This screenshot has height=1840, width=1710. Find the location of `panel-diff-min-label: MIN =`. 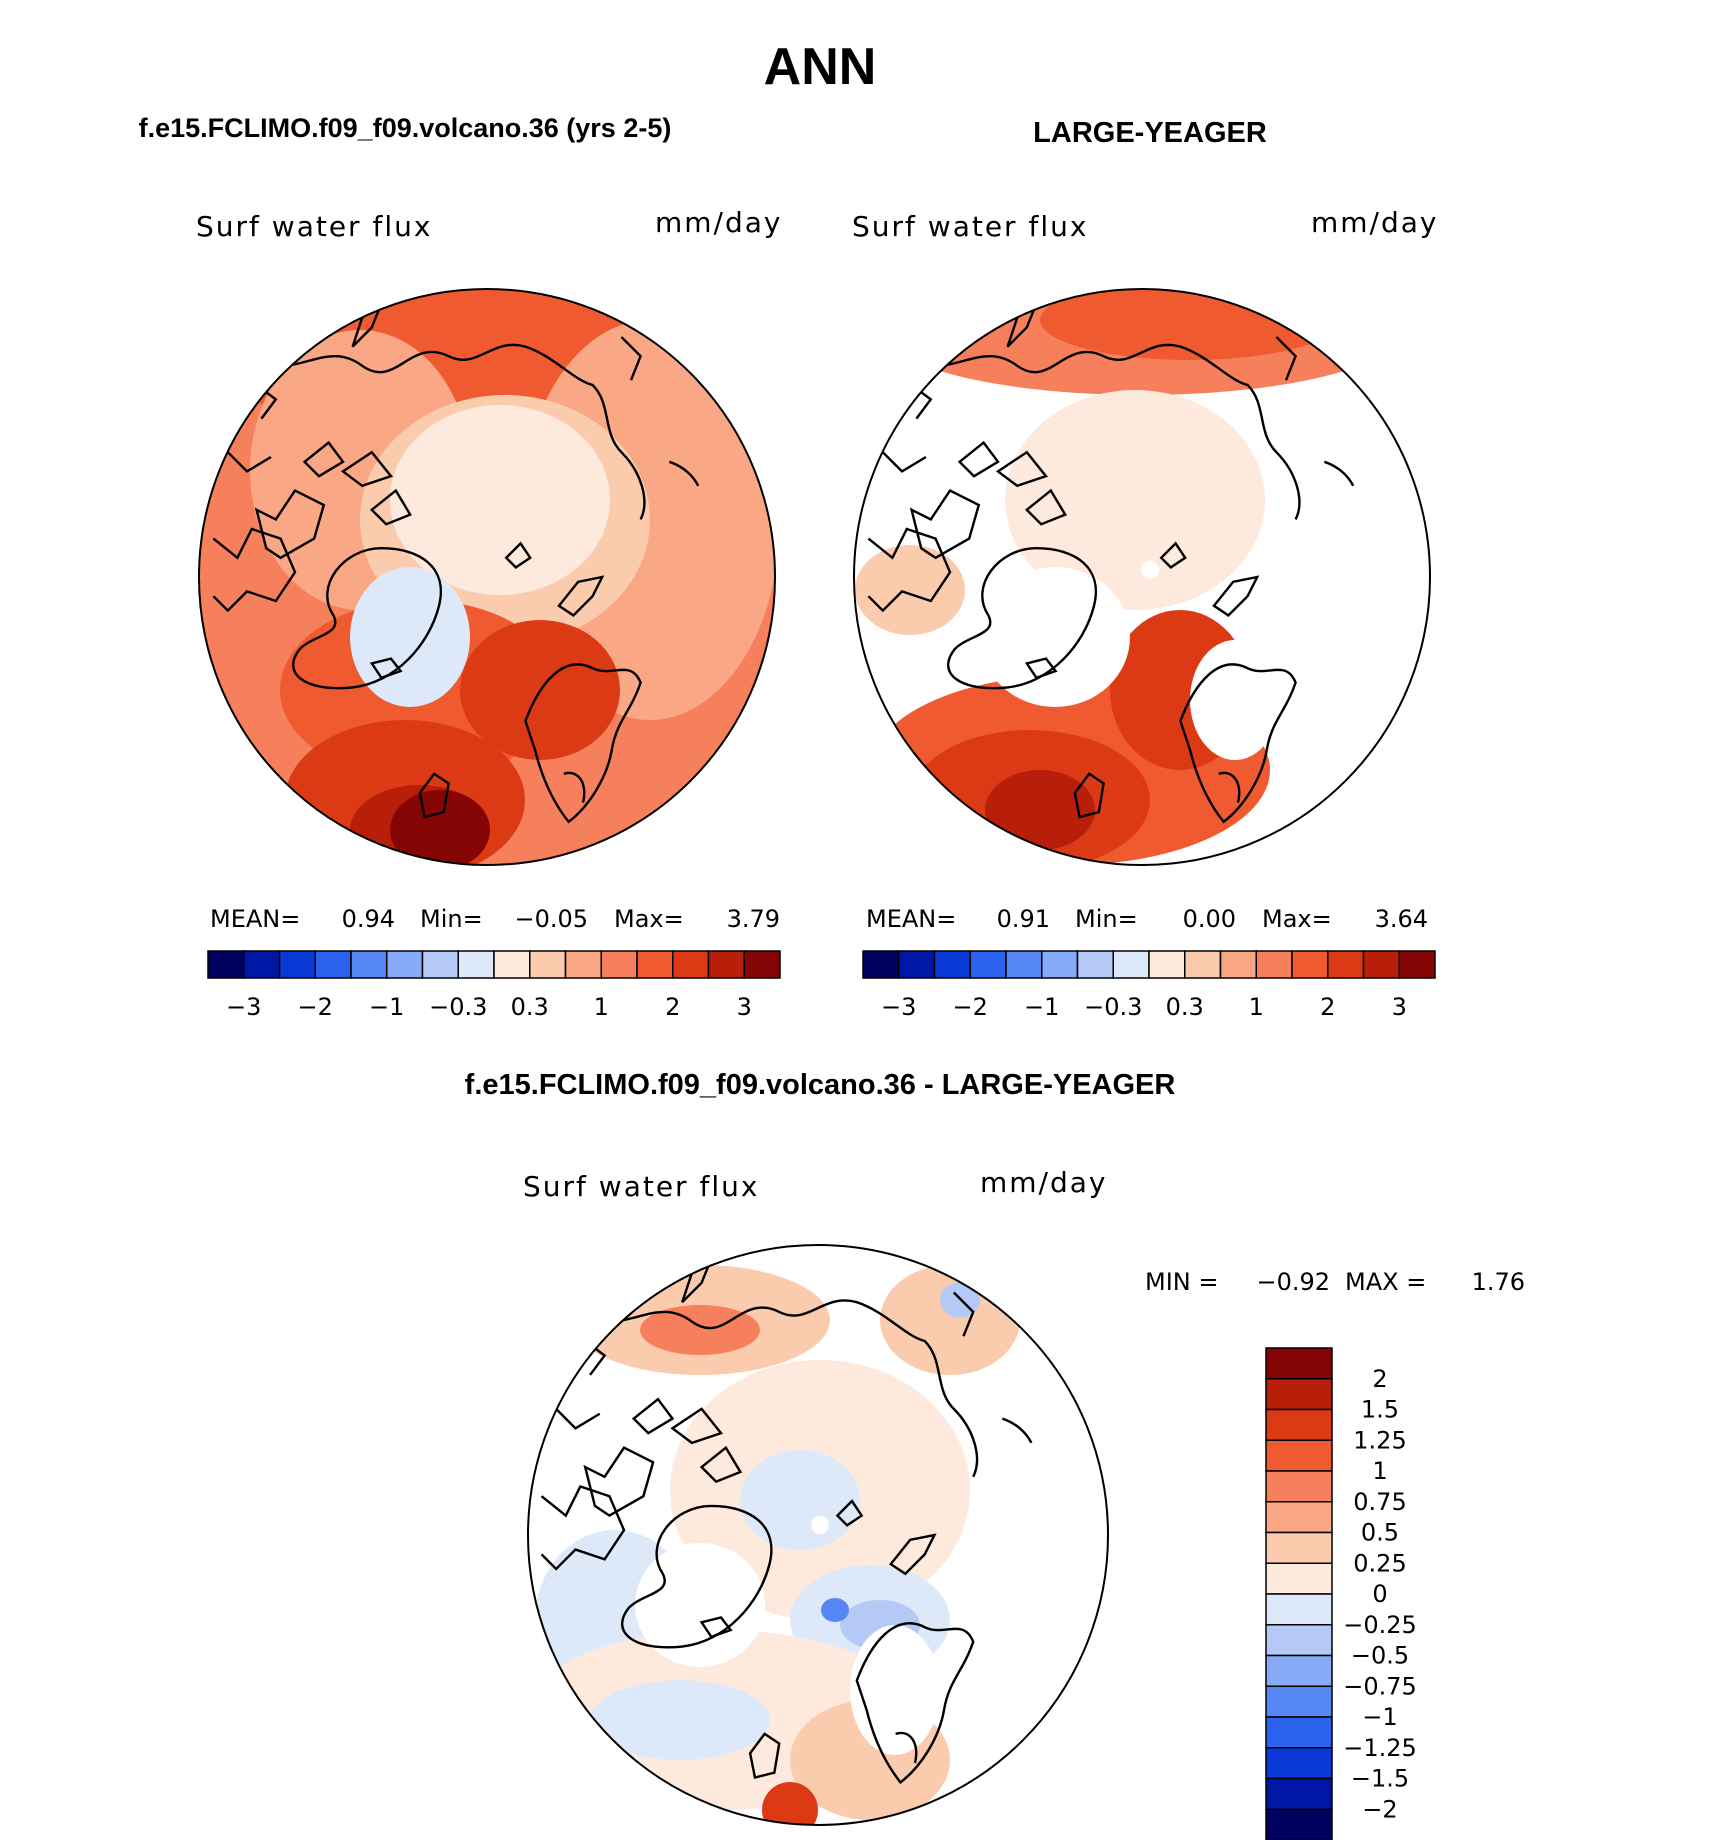

panel-diff-min-label: MIN = is located at coordinates (1181, 1282).